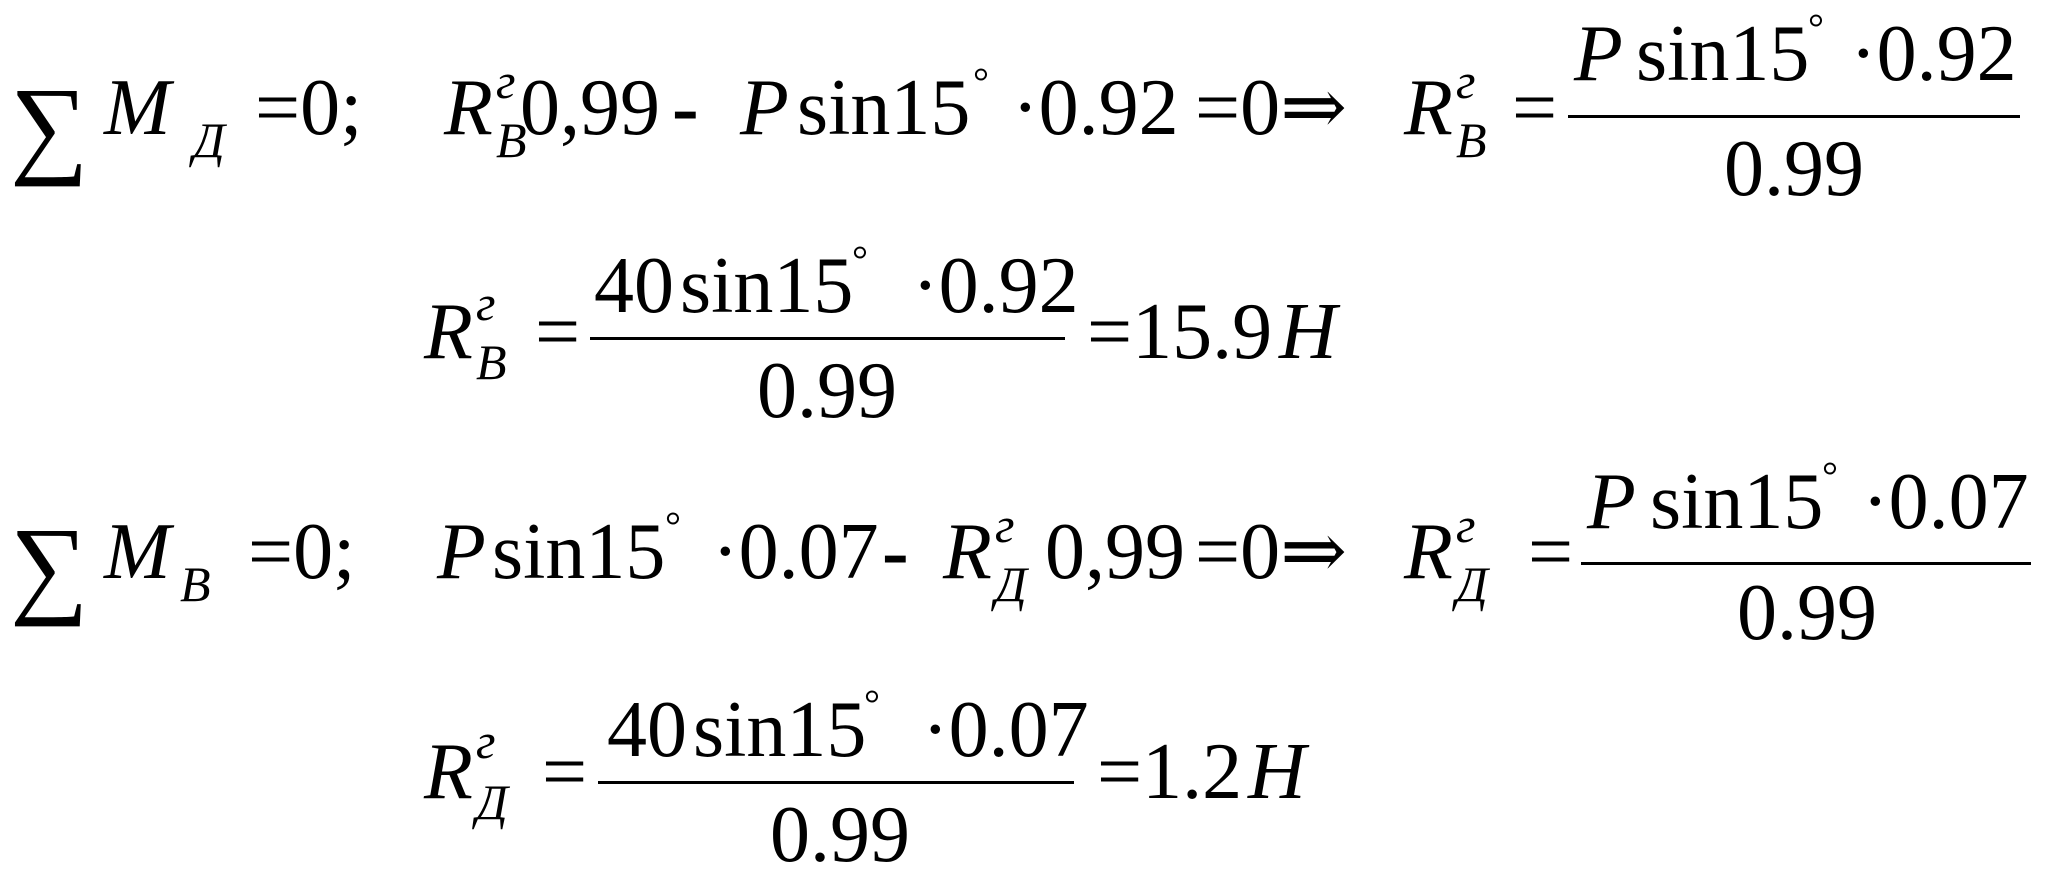 The image size is (2048, 880). I want to click on factor: ·0.07, so click(795, 552).